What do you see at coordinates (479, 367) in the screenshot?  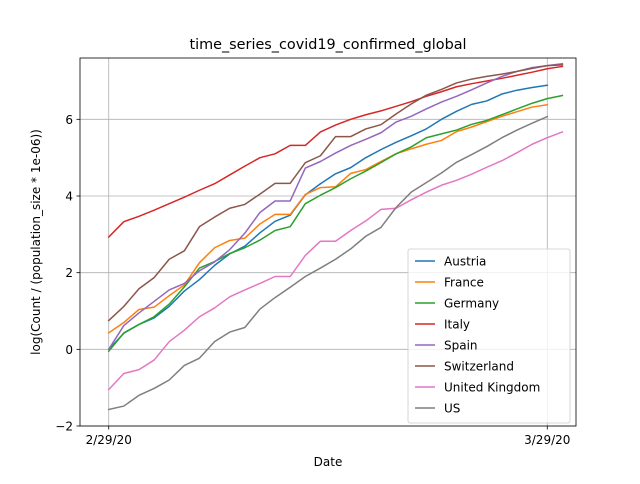 I see `legend-label-switzerland: Switzerland` at bounding box center [479, 367].